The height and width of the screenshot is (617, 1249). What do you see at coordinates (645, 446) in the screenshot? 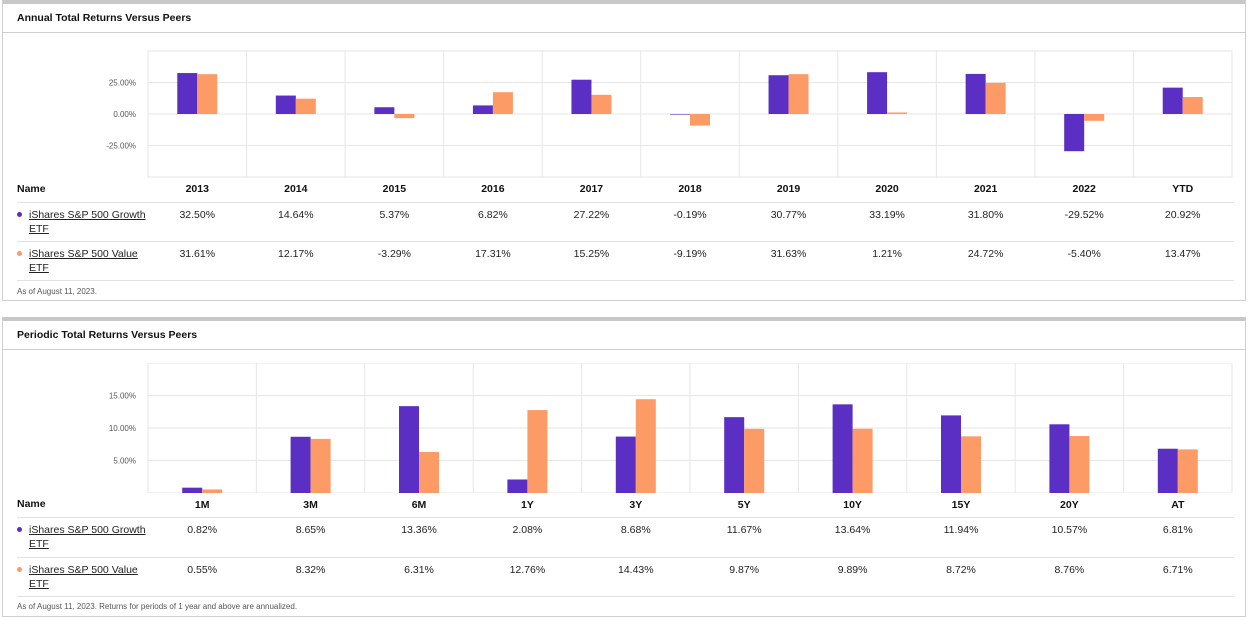
I see `value-bar-3y` at bounding box center [645, 446].